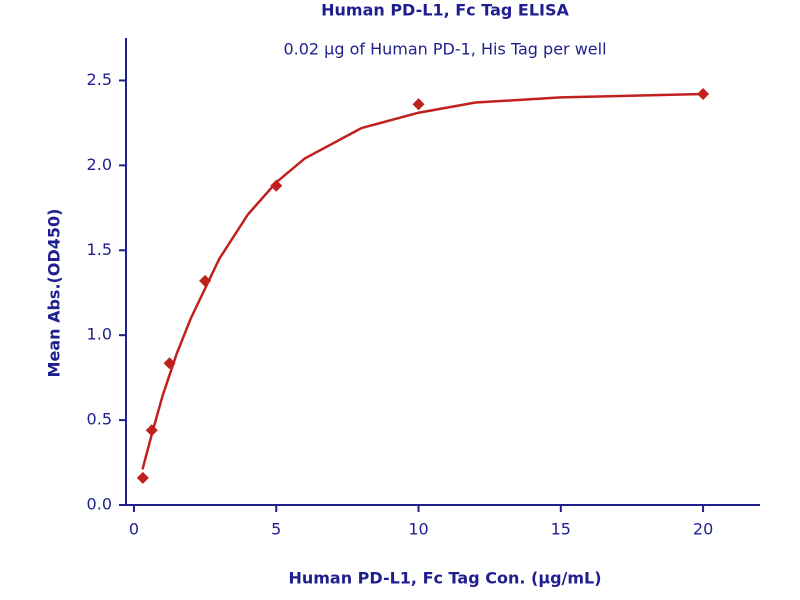 The height and width of the screenshot is (600, 800). I want to click on x-tick-label: 0, so click(134, 529).